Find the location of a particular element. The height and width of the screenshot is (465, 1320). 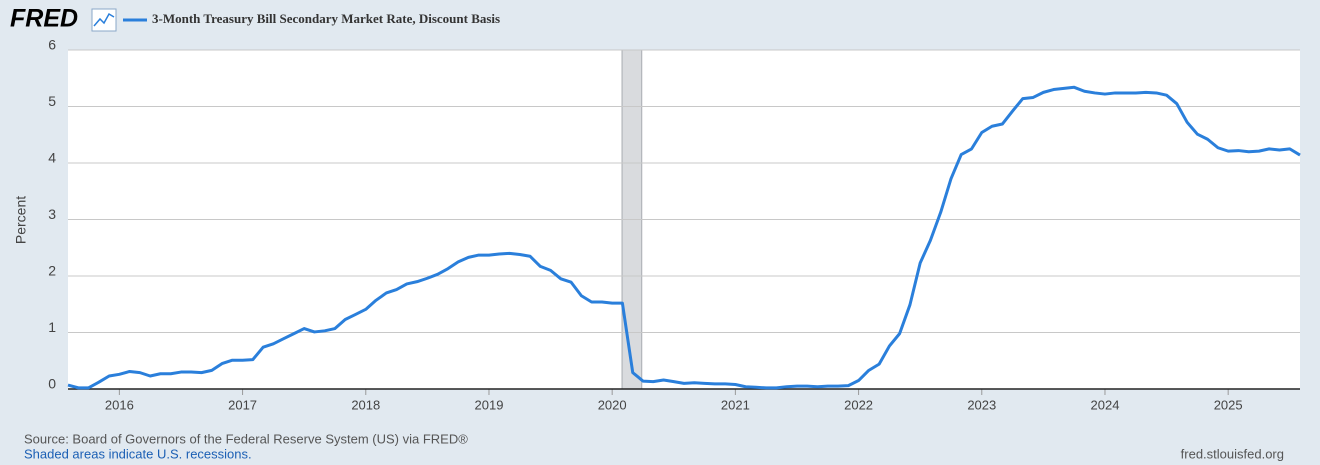

x-tick-label: 2025 is located at coordinates (1228, 404).